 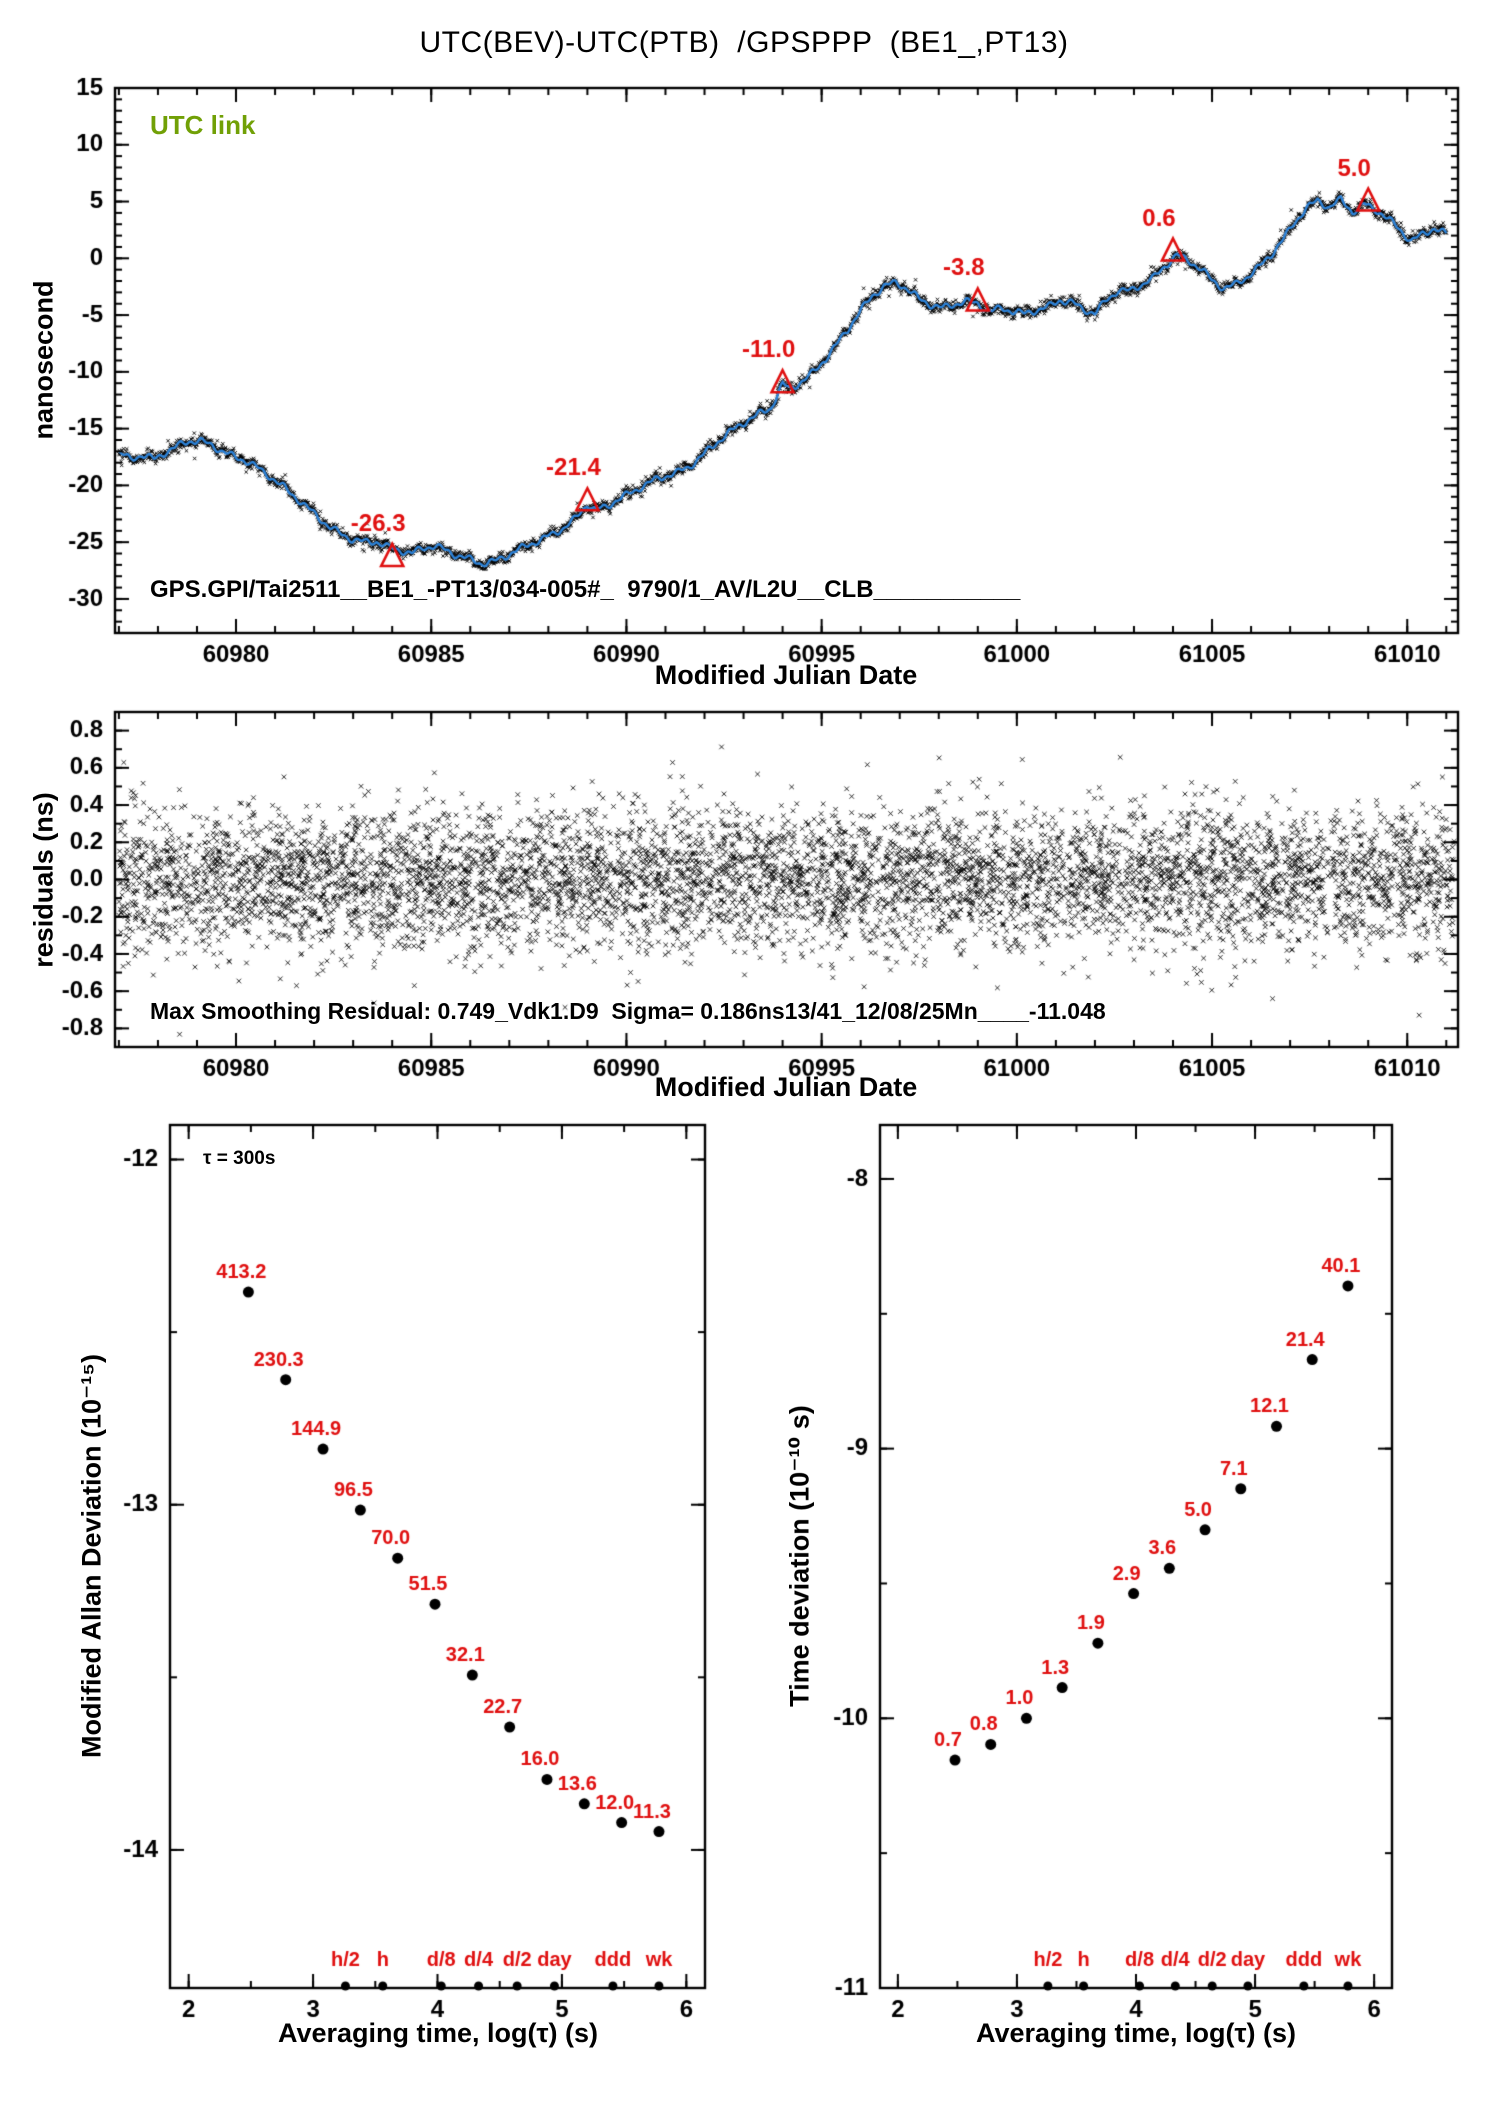 I want to click on utc-link-annotation: UTC link, so click(x=203, y=125).